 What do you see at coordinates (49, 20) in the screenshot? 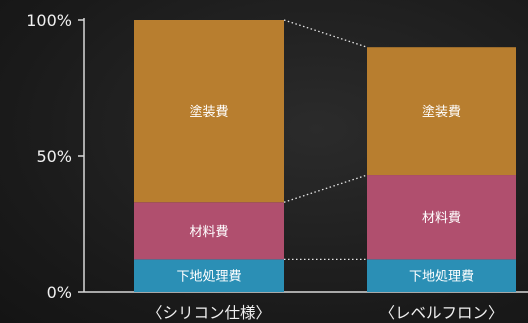
I see `y-tick-label: 100%` at bounding box center [49, 20].